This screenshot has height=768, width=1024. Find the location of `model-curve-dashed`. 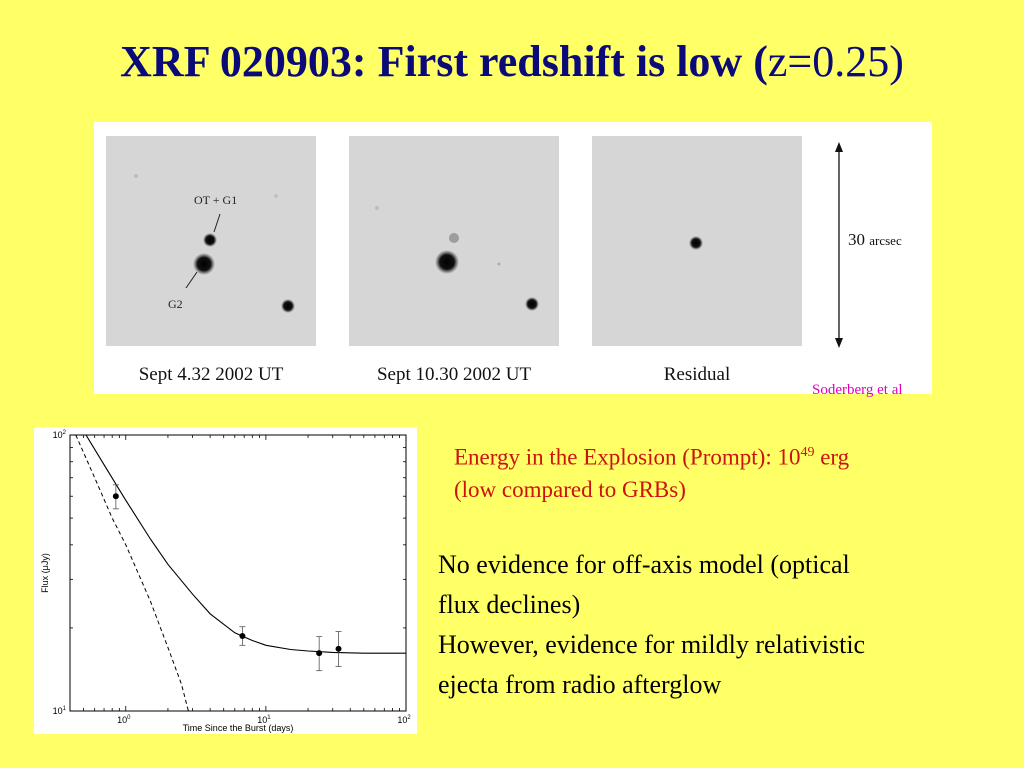

model-curve-dashed is located at coordinates (132, 573).